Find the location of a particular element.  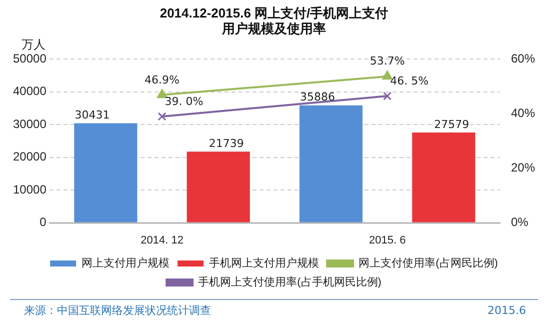

x-tick-label: 2014. 12 is located at coordinates (162, 240).